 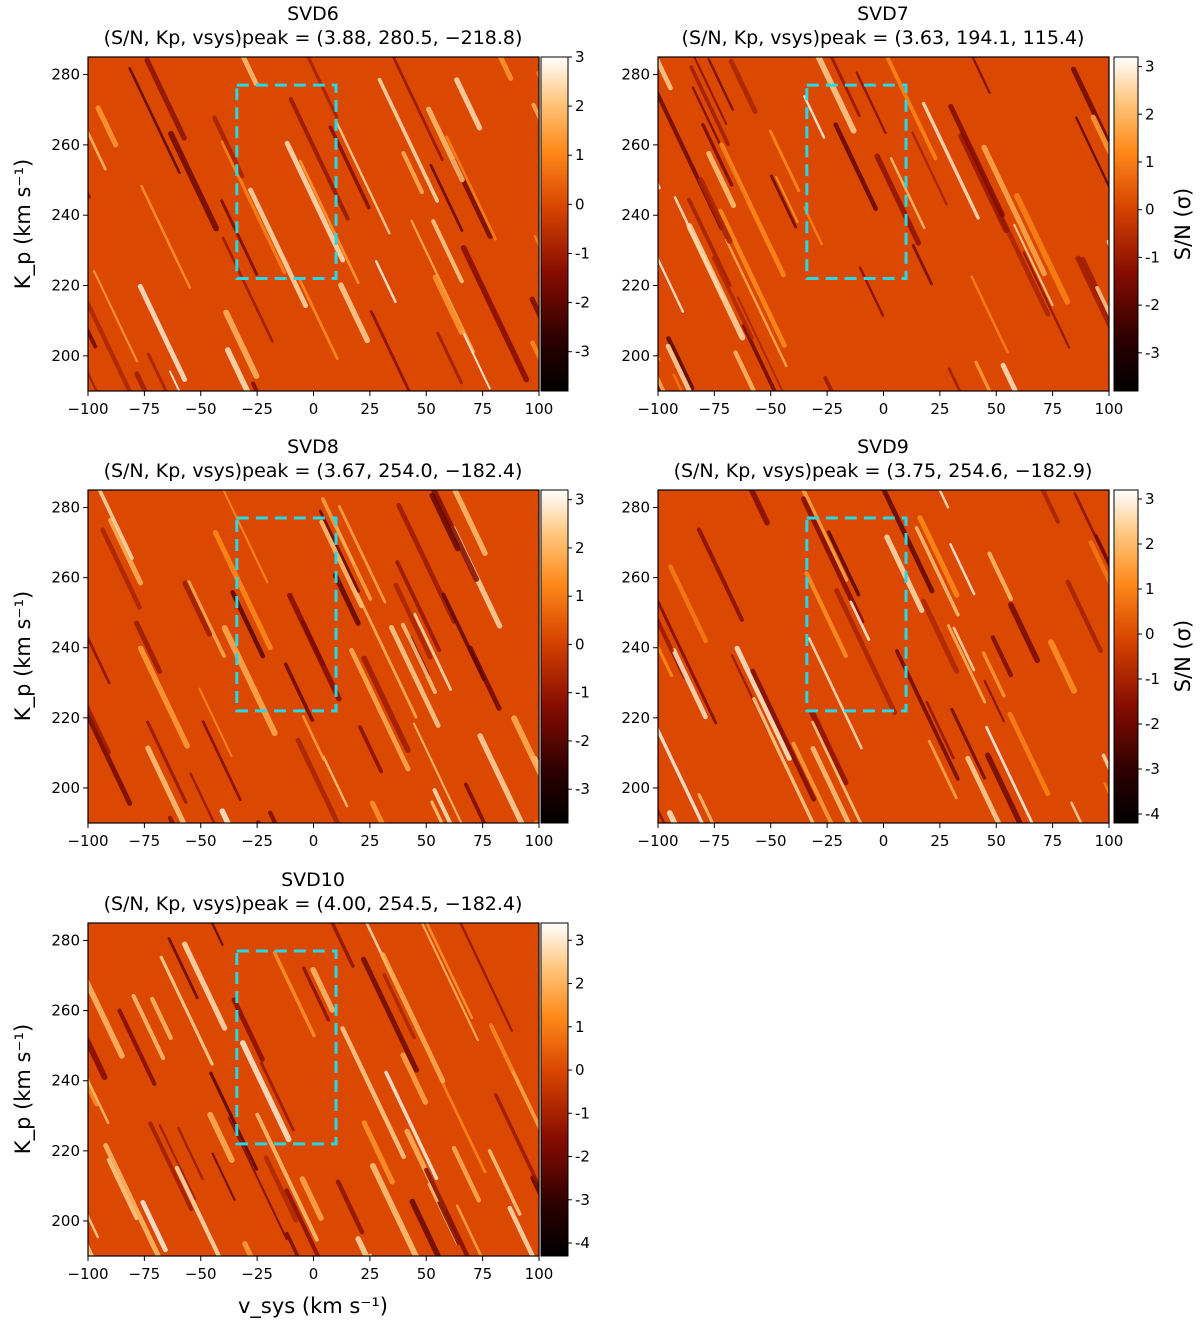 I want to click on colorbar-tick-label: 2, so click(x=1150, y=544).